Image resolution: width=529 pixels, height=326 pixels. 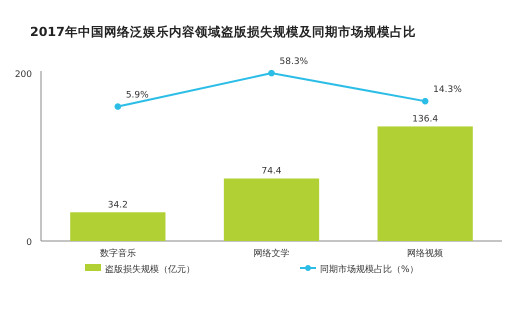 What do you see at coordinates (223, 31) in the screenshot?
I see `chart-title: 2017年中国网络泛娱乐内容领域盗版损失规模及同期市场规模占比` at bounding box center [223, 31].